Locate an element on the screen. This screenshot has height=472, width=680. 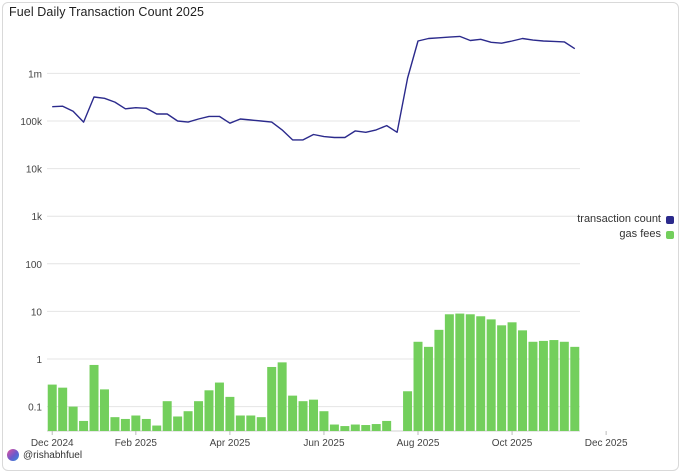
credit: @rishabhfuel is located at coordinates (44, 455).